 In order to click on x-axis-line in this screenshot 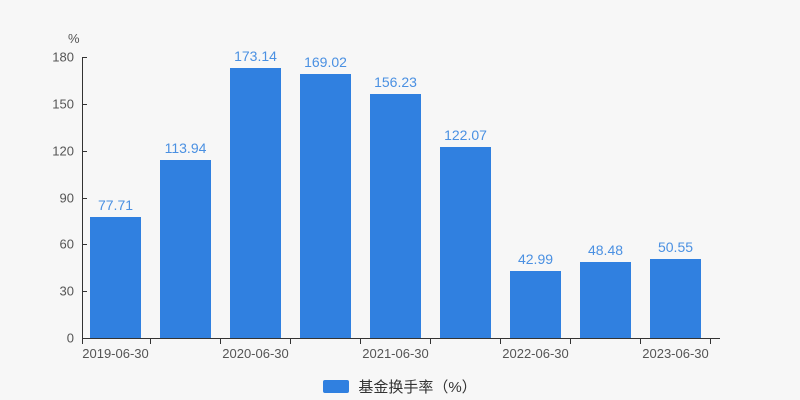, I will do `click(401, 338)`.